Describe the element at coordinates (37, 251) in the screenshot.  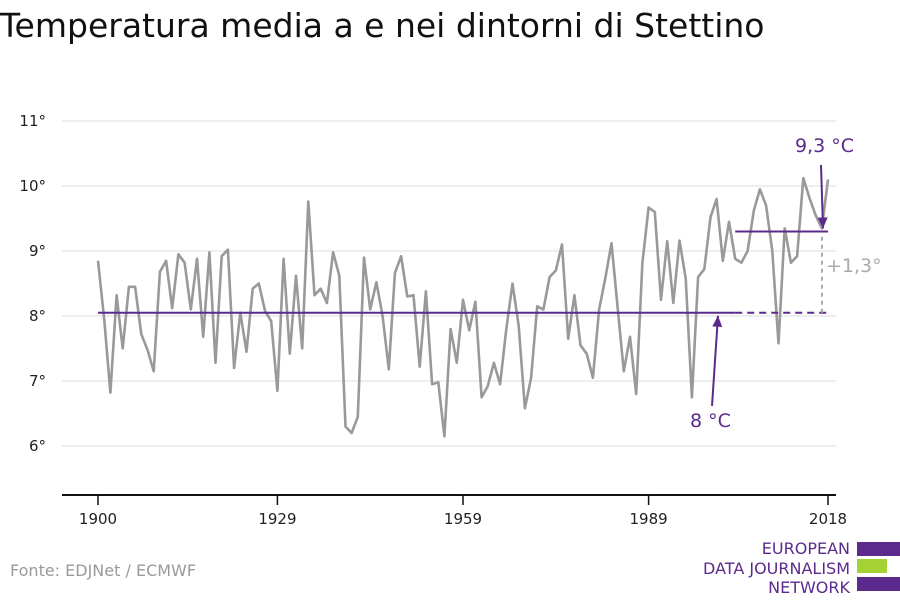
I see `y-tick-label: 9°` at that location.